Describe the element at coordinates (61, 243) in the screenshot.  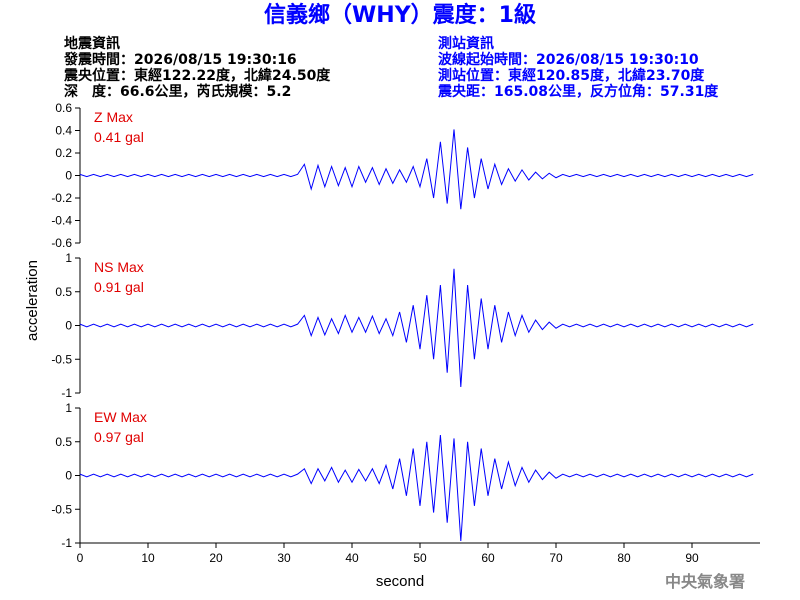
I see `y-tick-label: -0.6` at that location.